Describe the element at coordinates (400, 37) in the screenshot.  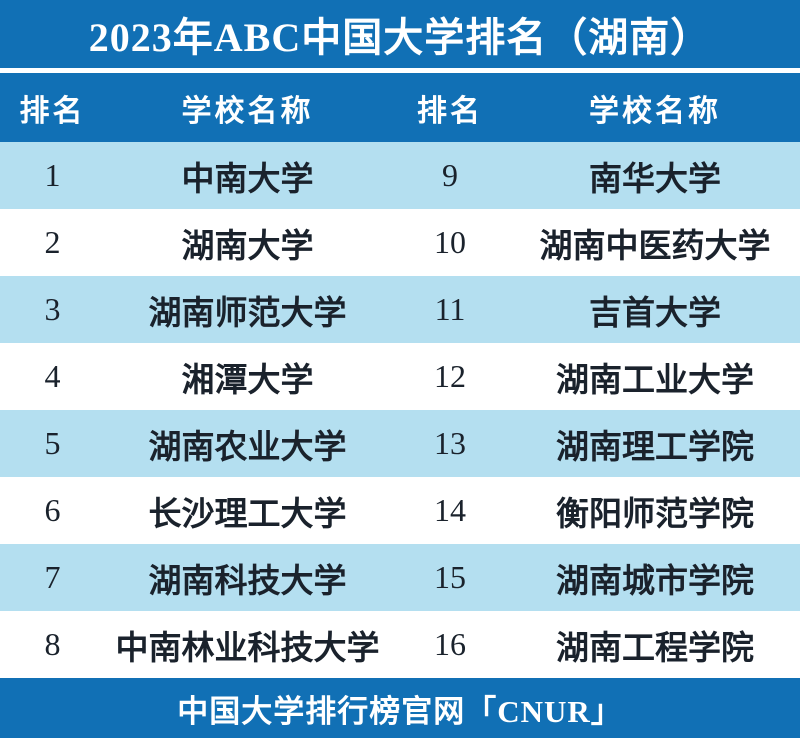
I see `page-title: 2023年ABC中国大学排名（湖南）` at that location.